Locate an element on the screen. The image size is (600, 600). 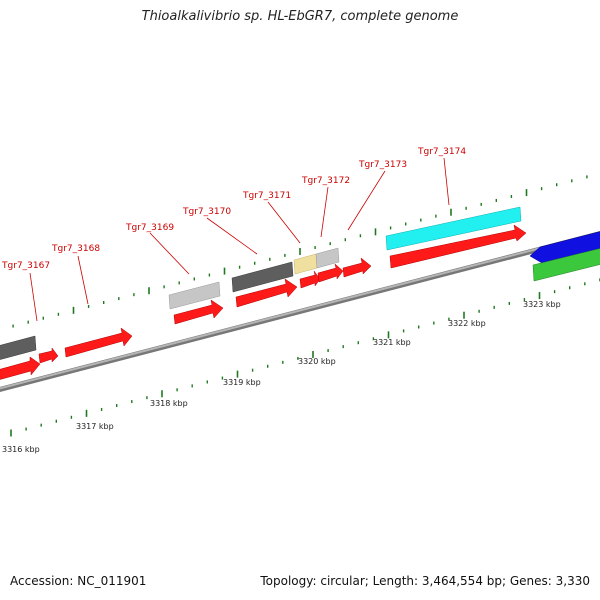
kbp-label-3317: 3317 kbp is located at coordinates (95, 426).